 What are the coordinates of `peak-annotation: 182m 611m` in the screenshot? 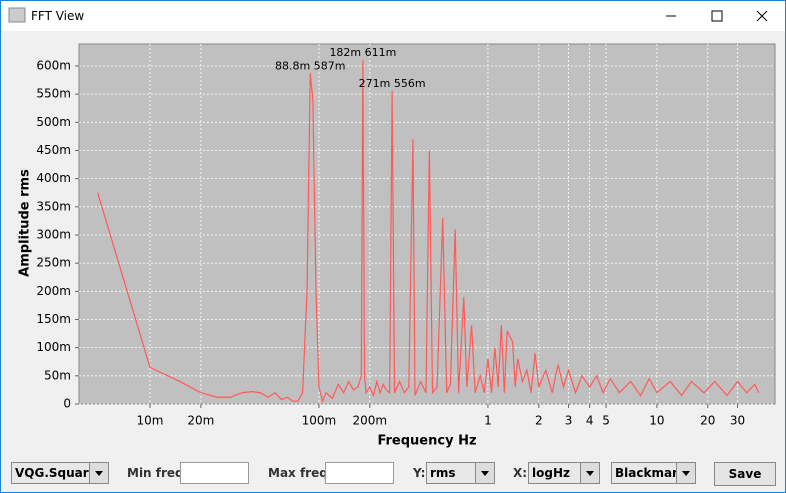 It's located at (362, 52).